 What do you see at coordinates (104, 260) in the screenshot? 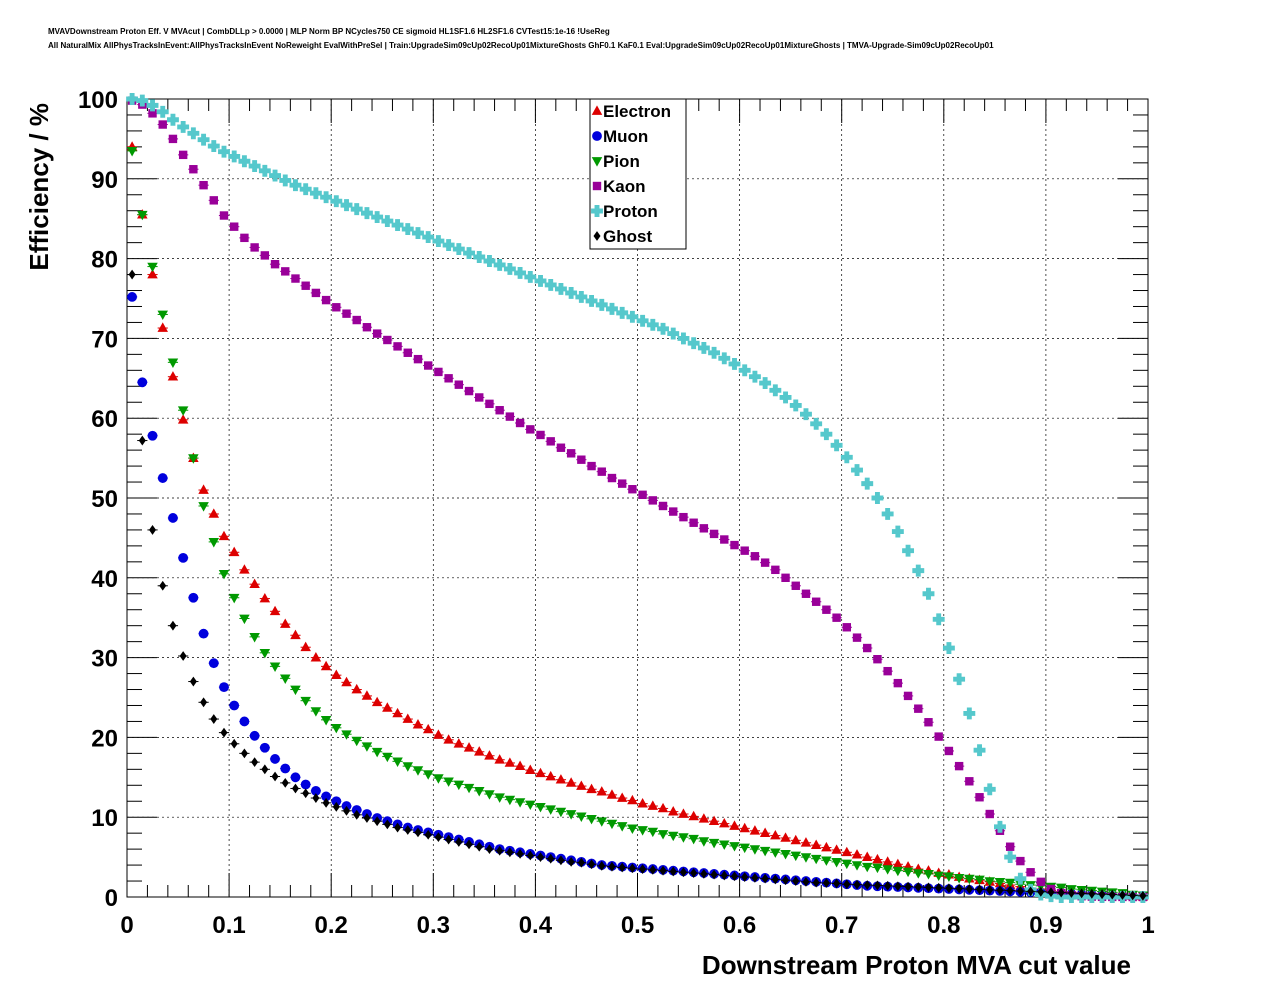
I see `y-tick-label: 80` at bounding box center [104, 260].